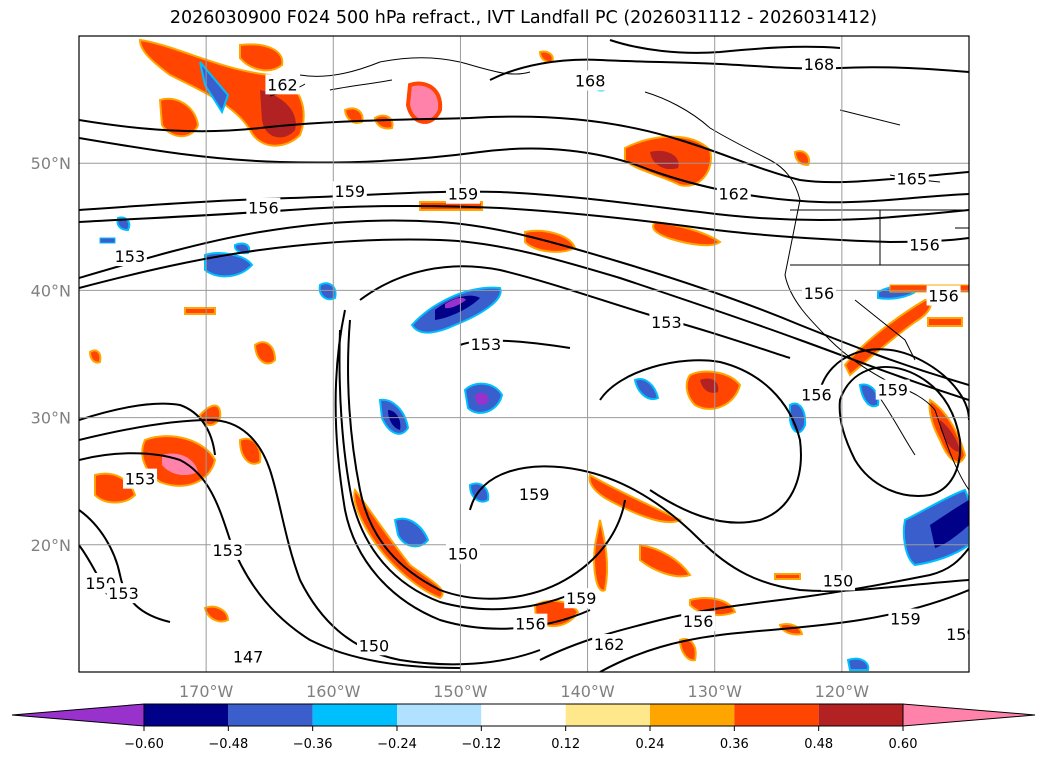 Image resolution: width=1047 pixels, height=765 pixels. I want to click on longitude-label: 120°W, so click(842, 691).